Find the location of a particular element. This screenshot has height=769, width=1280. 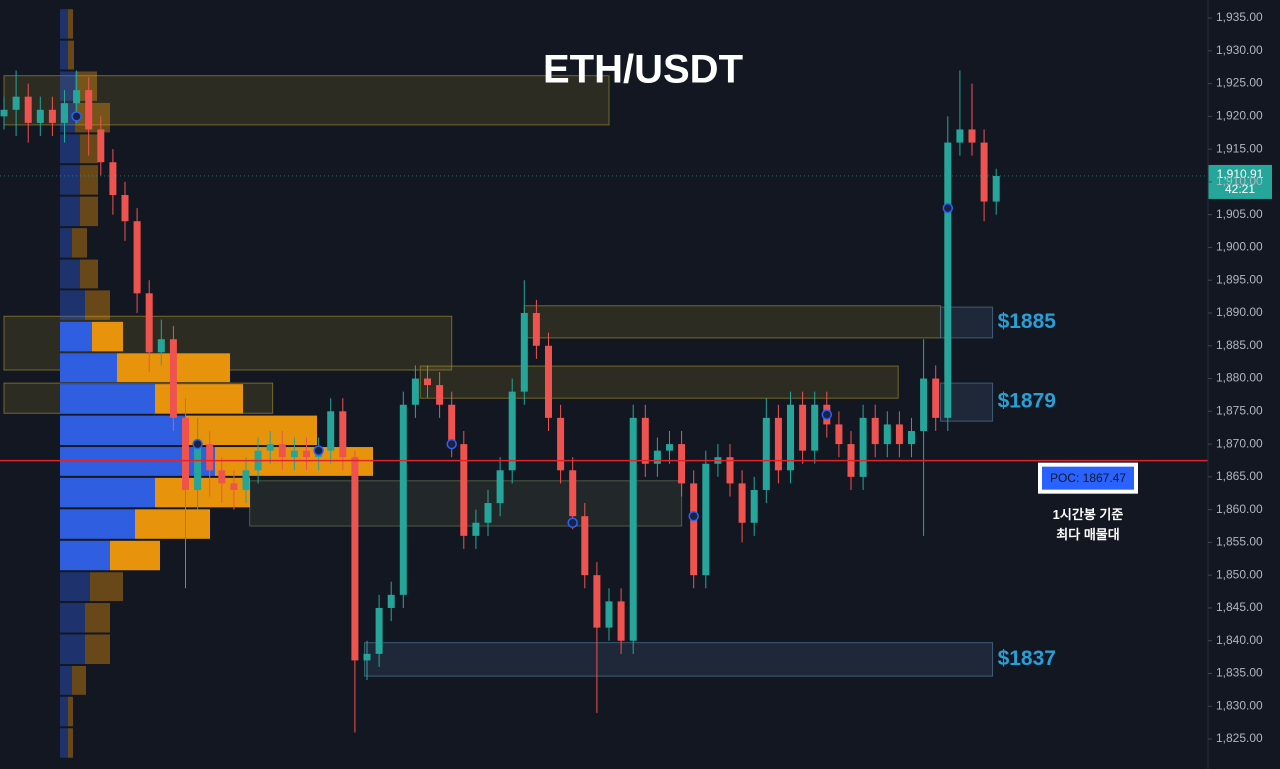

y-tick-label: 1,900.00 is located at coordinates (1239, 247).